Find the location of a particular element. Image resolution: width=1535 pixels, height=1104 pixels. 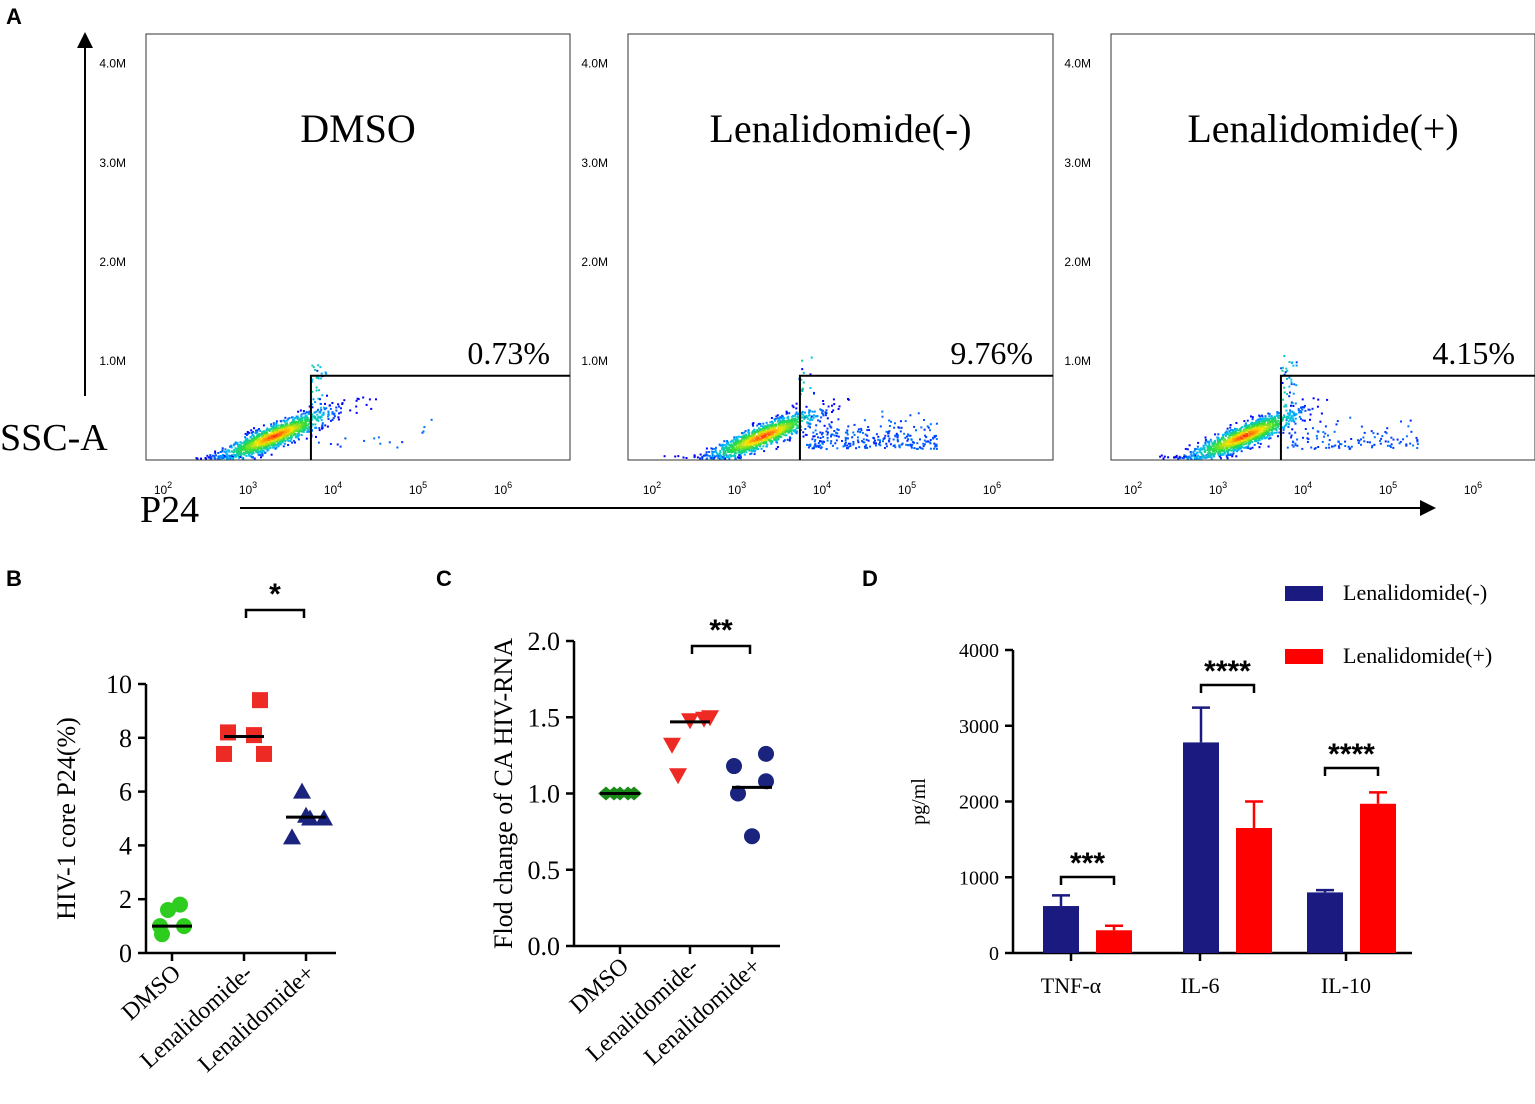

flow-plot-title: Lenalidomide(-) is located at coordinates (840, 128).